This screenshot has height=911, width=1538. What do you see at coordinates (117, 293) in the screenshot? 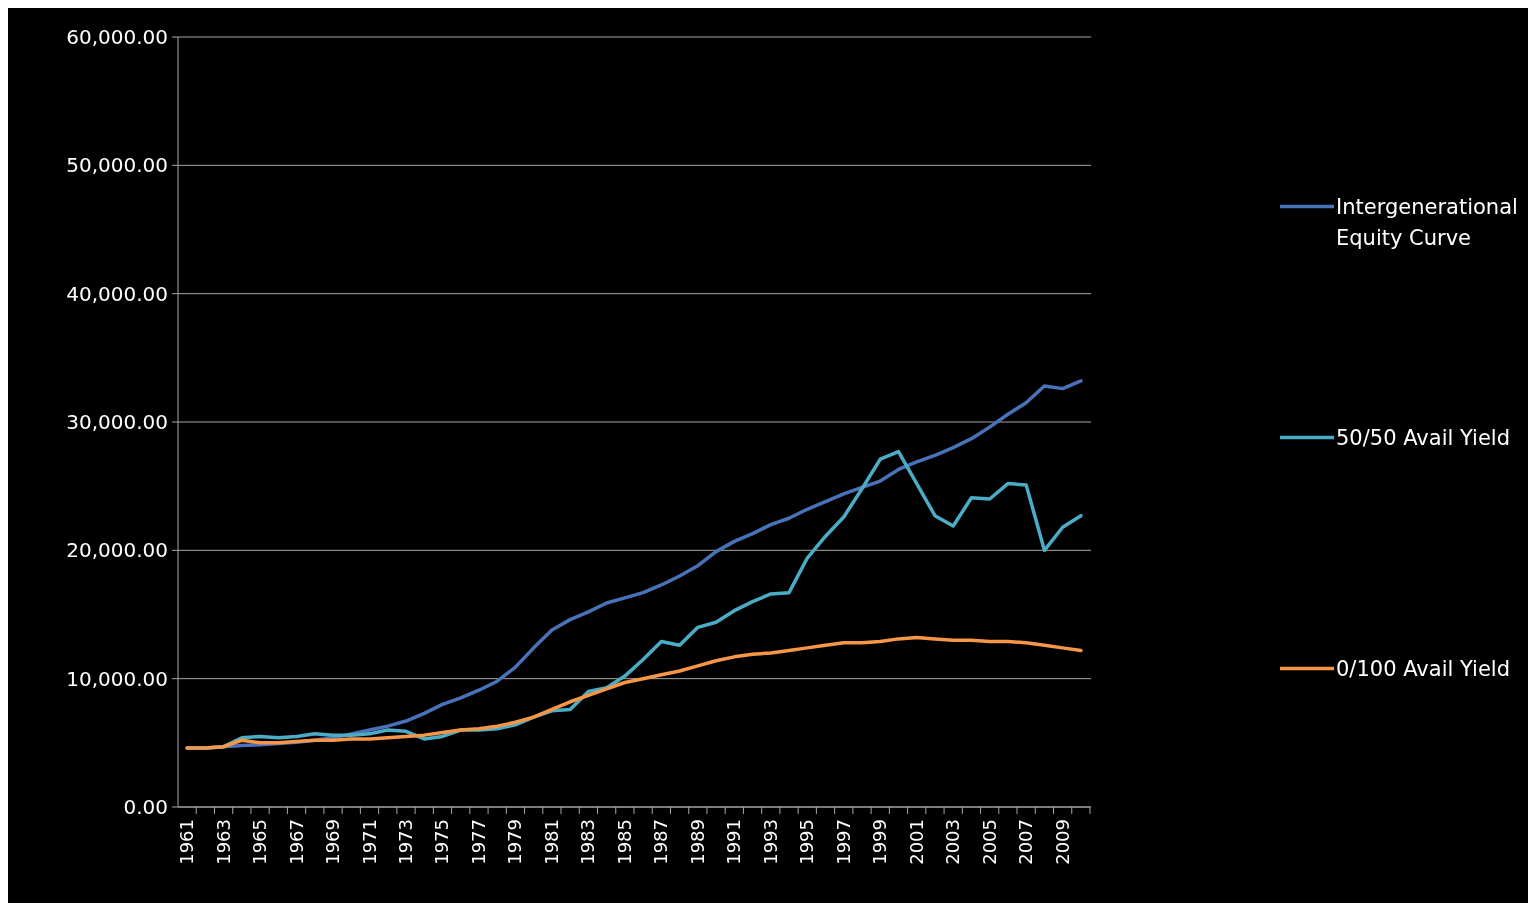
I see `y-tick-label: 40,000.00` at bounding box center [117, 293].